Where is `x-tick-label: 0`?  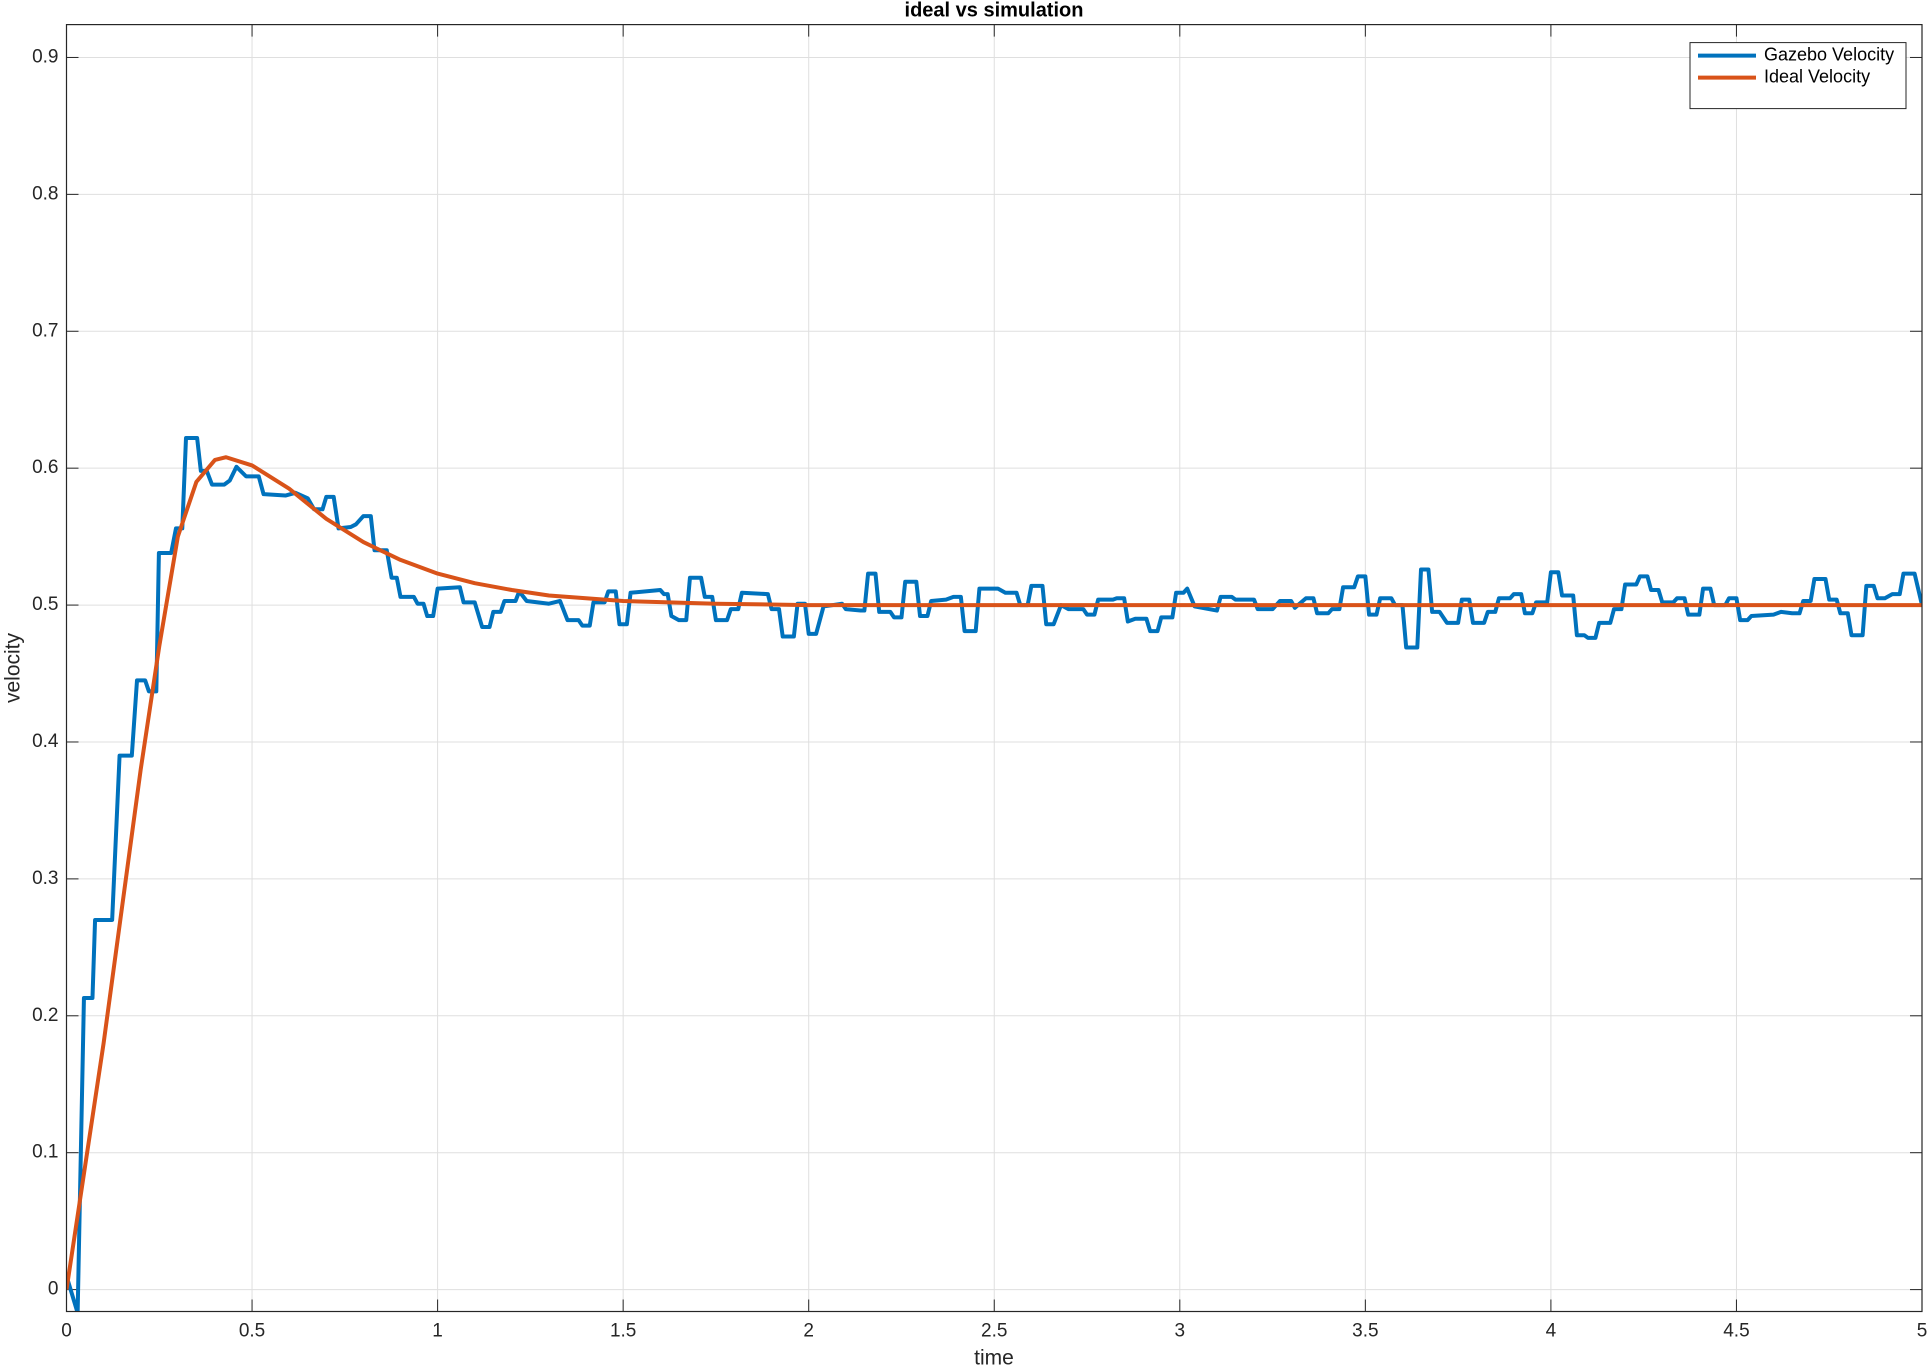
x-tick-label: 0 is located at coordinates (66, 1331).